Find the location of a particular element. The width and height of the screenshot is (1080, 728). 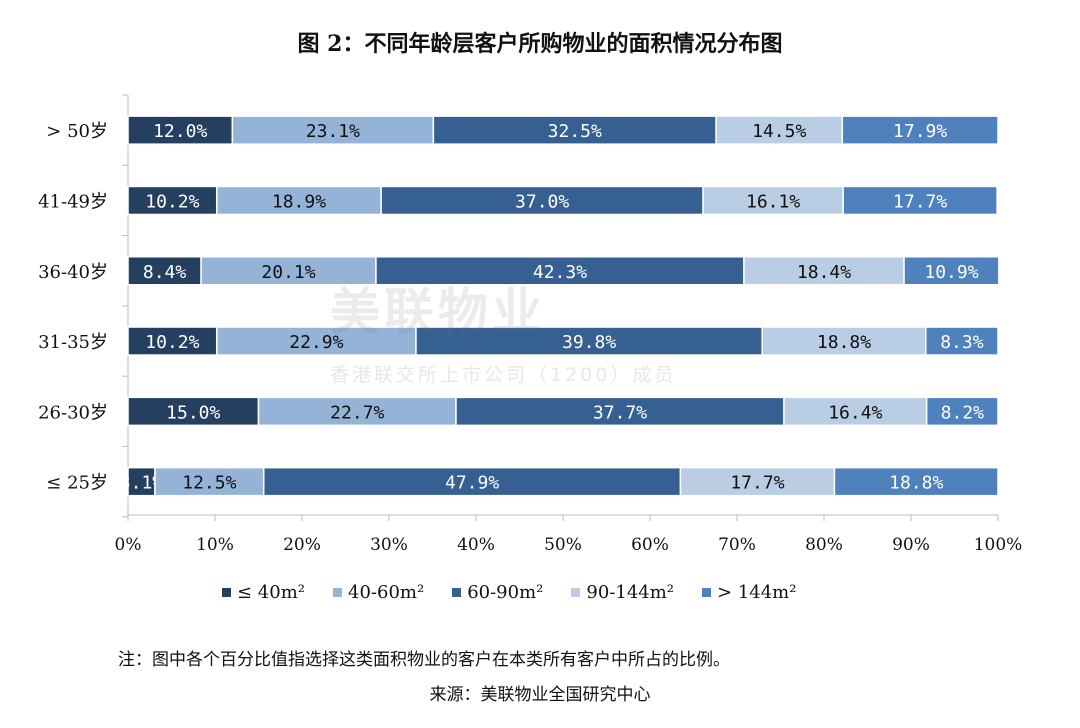

data-label: 3.1% is located at coordinates (142, 483).